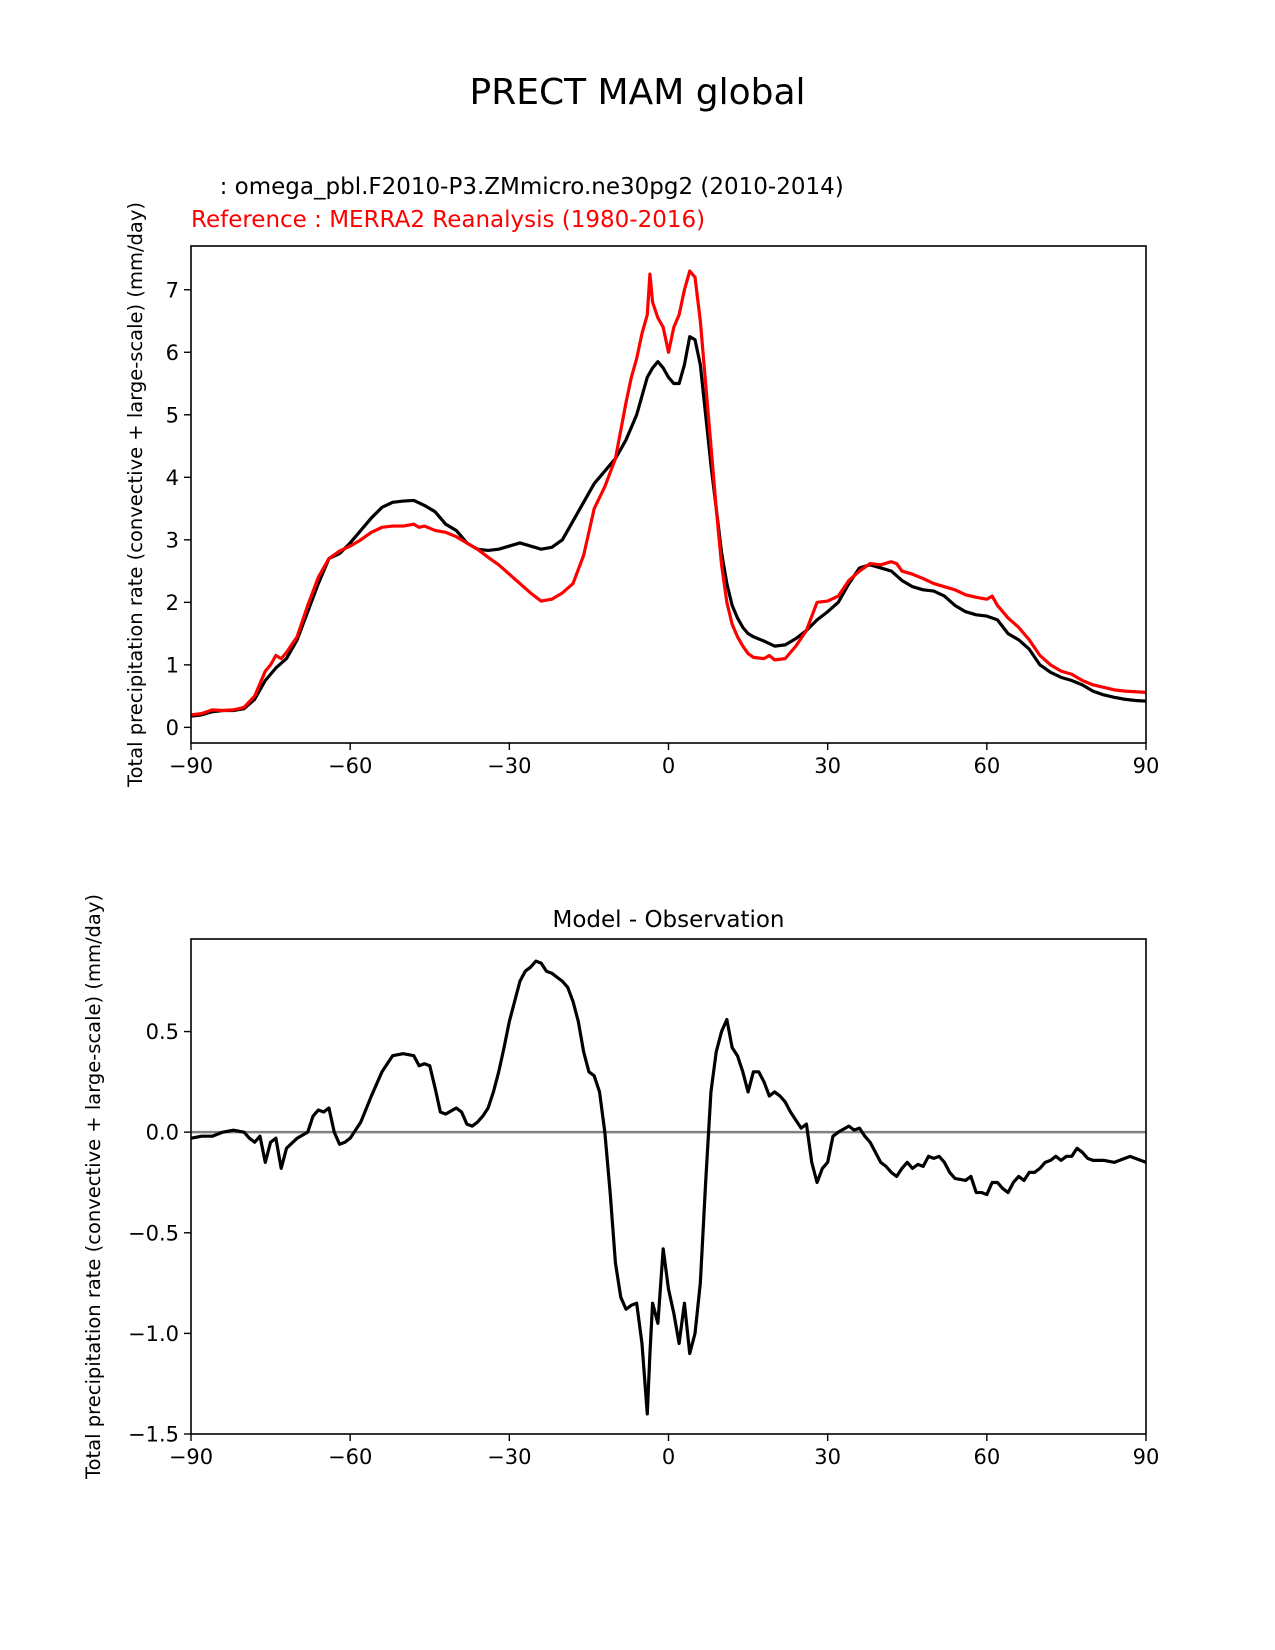 The width and height of the screenshot is (1275, 1650). What do you see at coordinates (153, 1334) in the screenshot?
I see `bottom-ytick-label: −1.0` at bounding box center [153, 1334].